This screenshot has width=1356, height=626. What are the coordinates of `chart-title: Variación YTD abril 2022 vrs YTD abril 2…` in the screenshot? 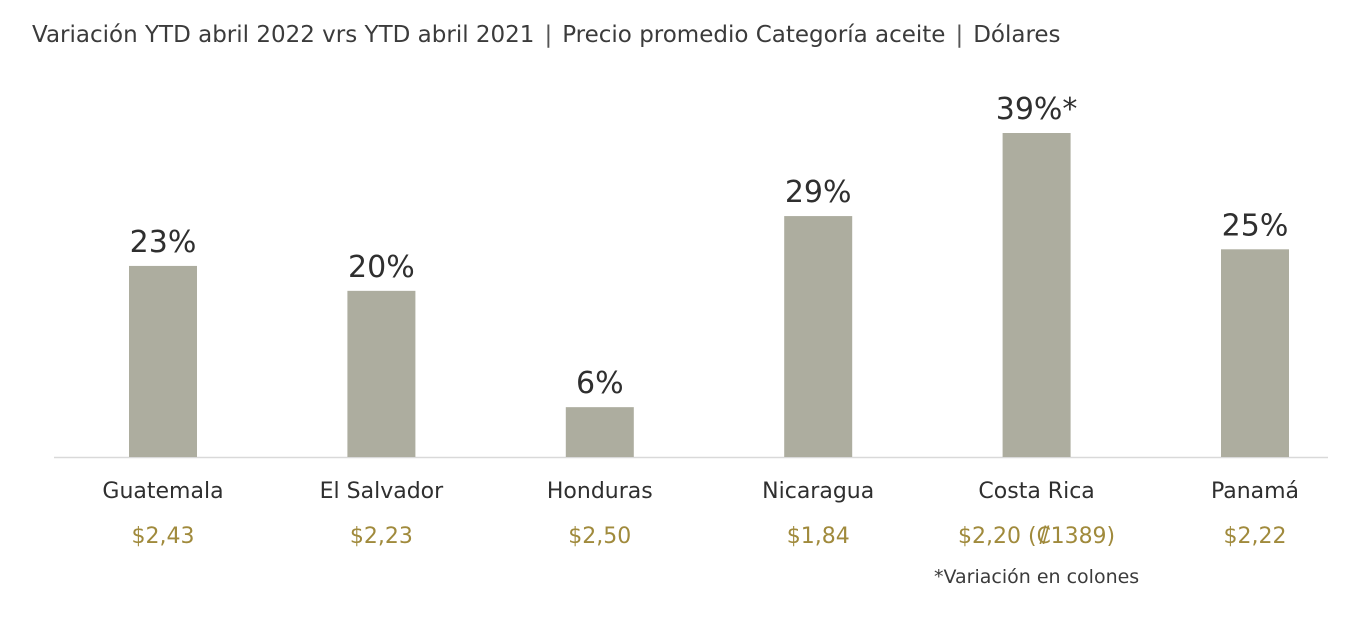 It's located at (546, 35).